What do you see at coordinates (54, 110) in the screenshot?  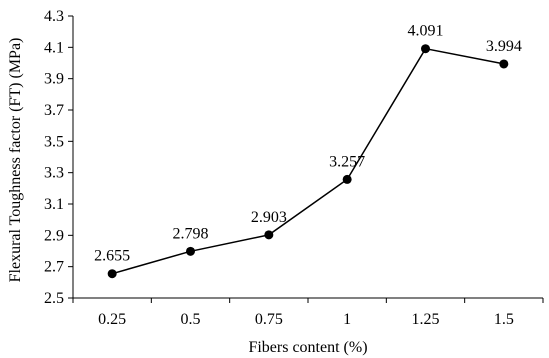 I see `y-tick-label: 3.7` at bounding box center [54, 110].